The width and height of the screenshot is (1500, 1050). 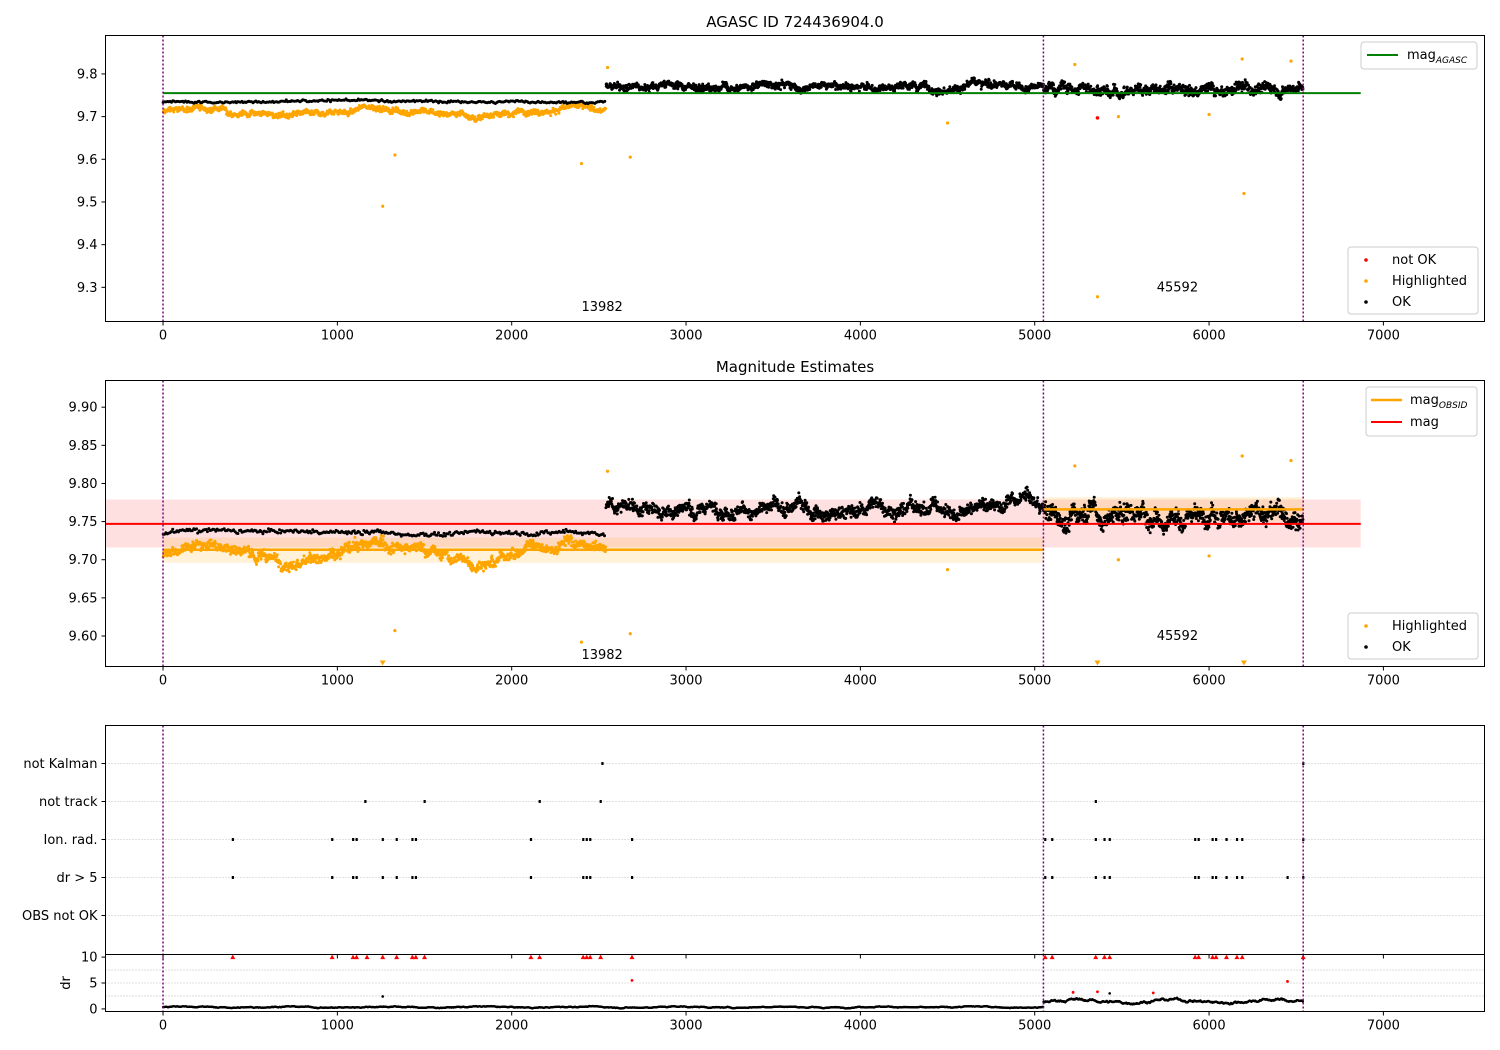 I want to click on panel-title: AGASC ID 724436904.0, so click(x=795, y=22).